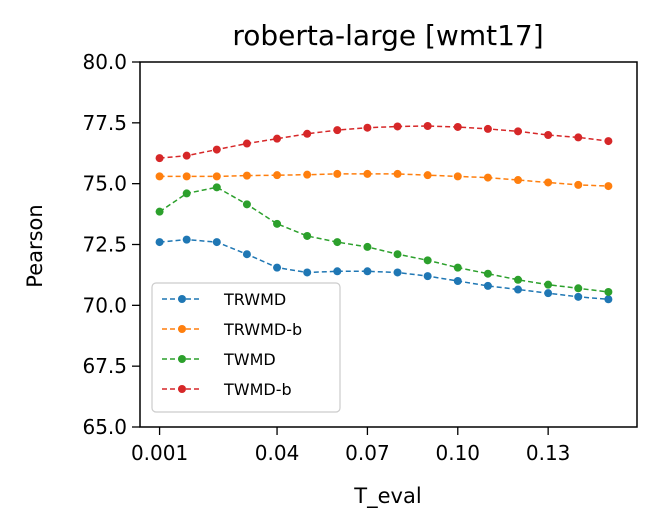 Image resolution: width=656 pixels, height=532 pixels. Describe the element at coordinates (387, 35) in the screenshot. I see `chart-title: roberta-large [wmt17]` at that location.